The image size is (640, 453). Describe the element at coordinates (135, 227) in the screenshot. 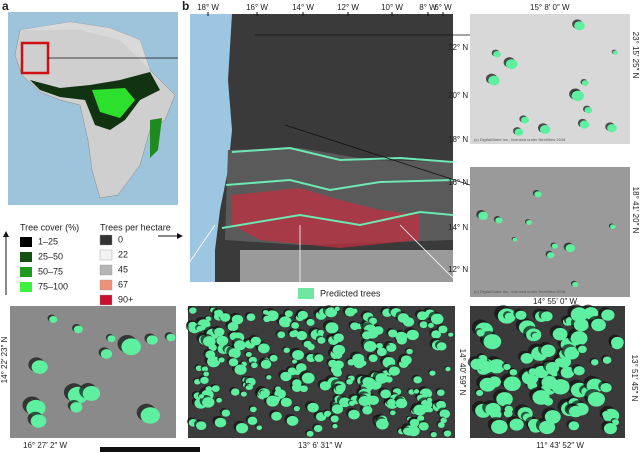

I see `legend-title: Trees per hectare` at that location.